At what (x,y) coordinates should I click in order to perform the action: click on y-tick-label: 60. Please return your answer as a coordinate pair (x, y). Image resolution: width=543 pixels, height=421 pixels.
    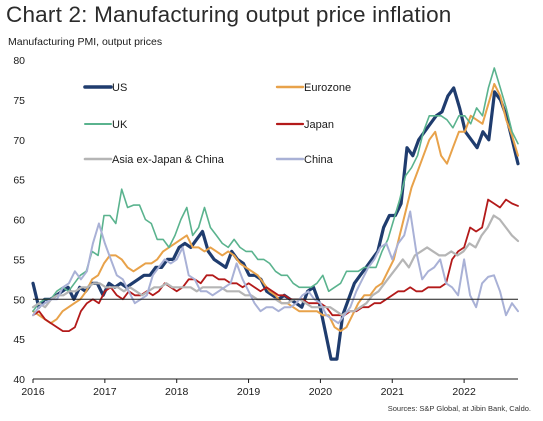
    Looking at the image, I should click on (19, 221).